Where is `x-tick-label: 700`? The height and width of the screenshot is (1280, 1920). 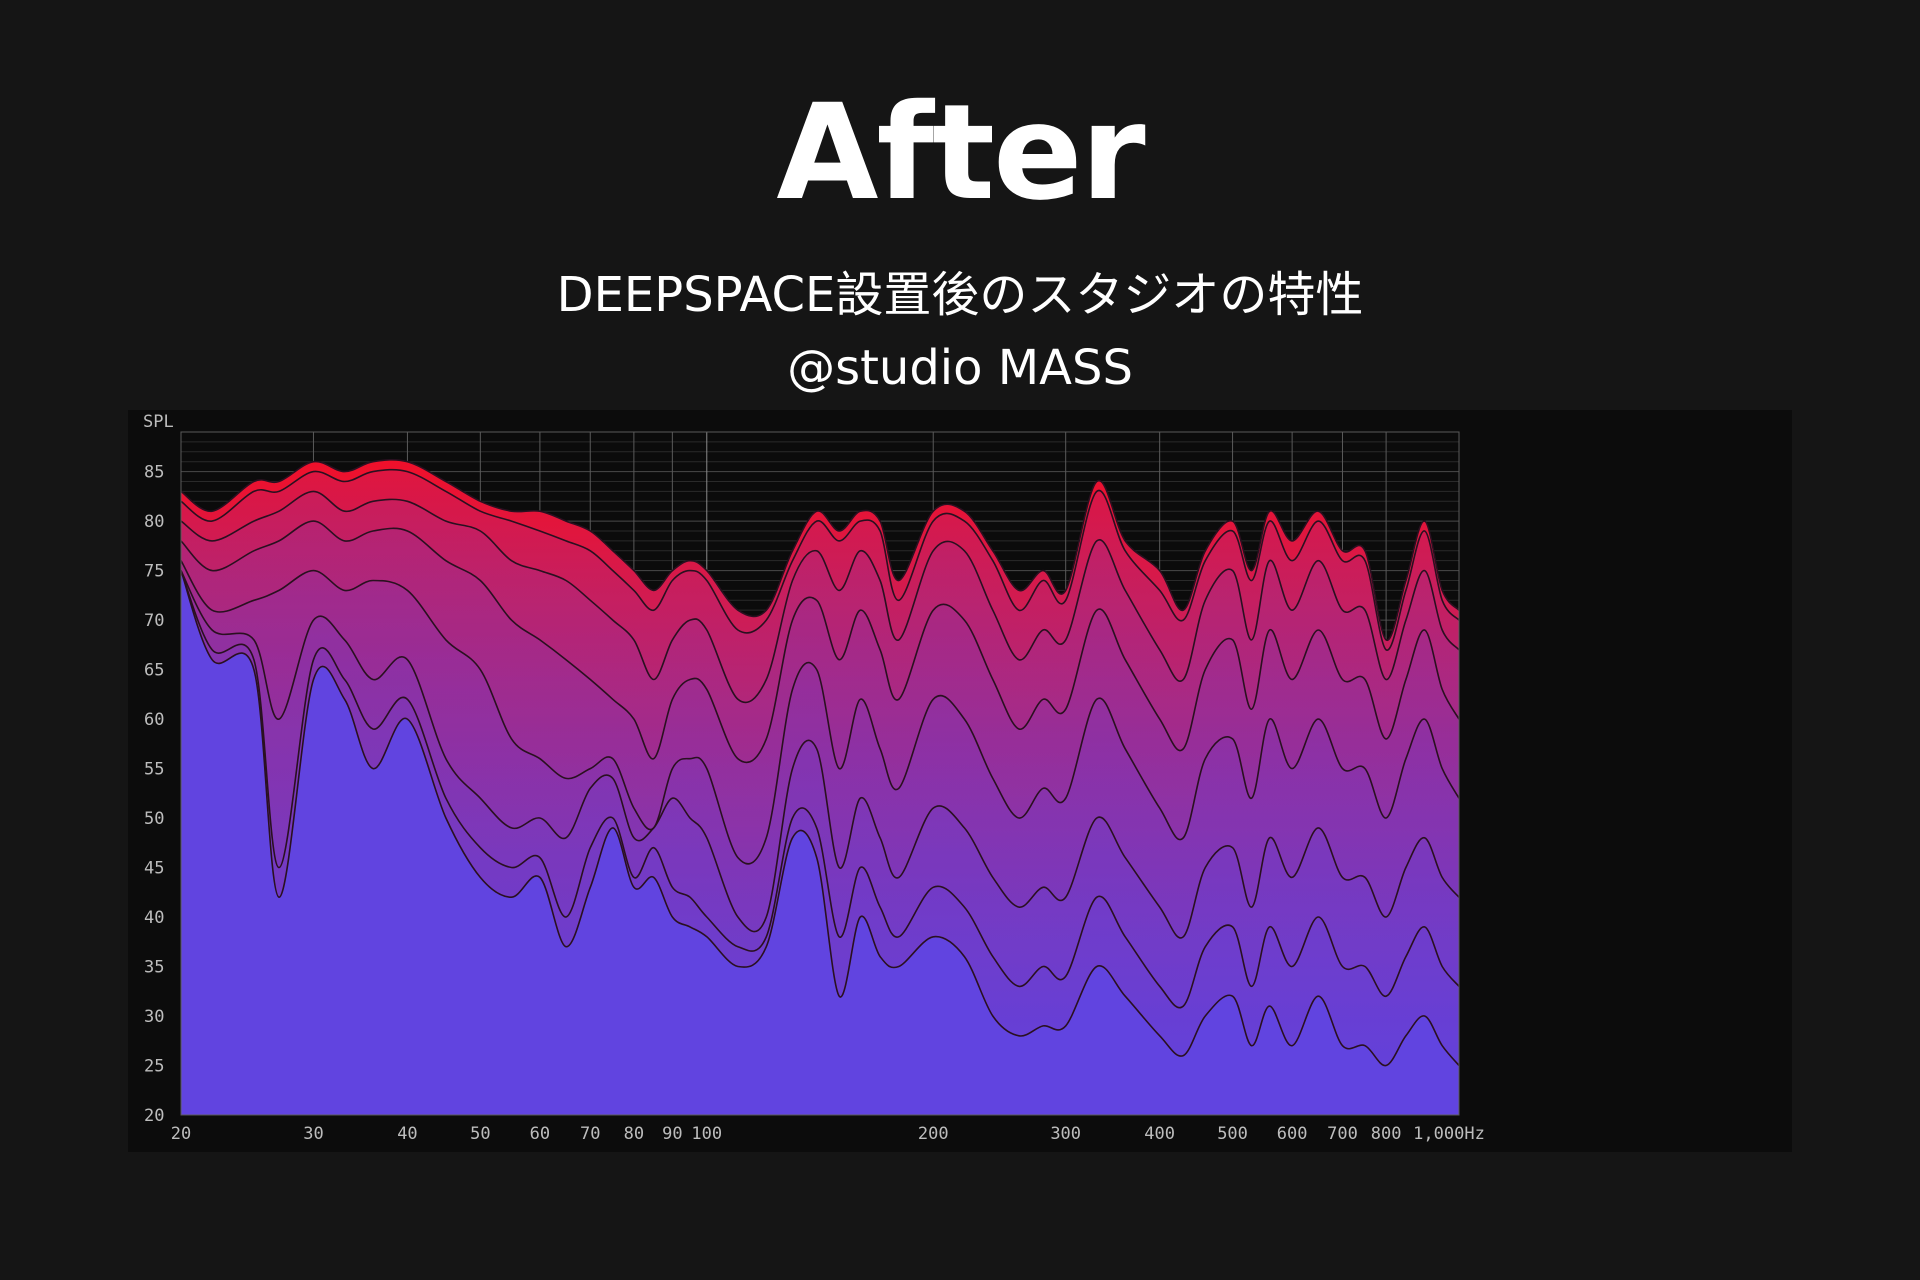 x-tick-label: 700 is located at coordinates (1342, 1134).